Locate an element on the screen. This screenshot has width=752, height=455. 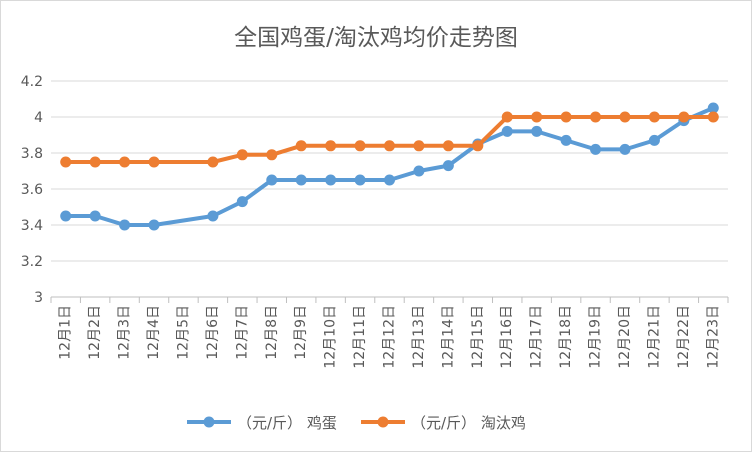
y-tick-label: 3.6 is located at coordinates (32, 190).